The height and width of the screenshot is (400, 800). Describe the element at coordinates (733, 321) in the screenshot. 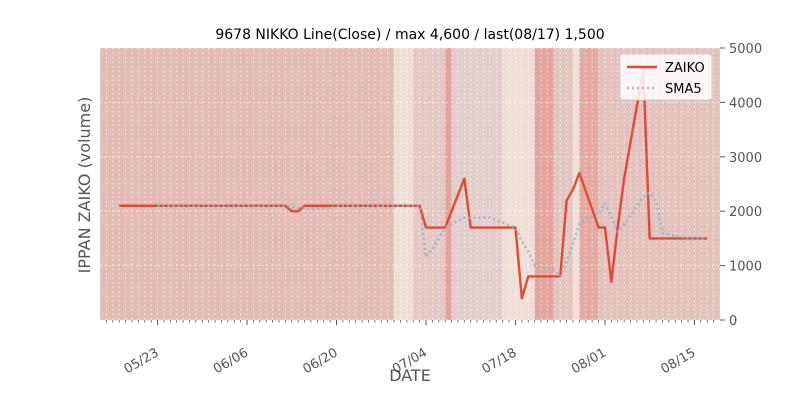

I see `y-tick-label: 0` at that location.